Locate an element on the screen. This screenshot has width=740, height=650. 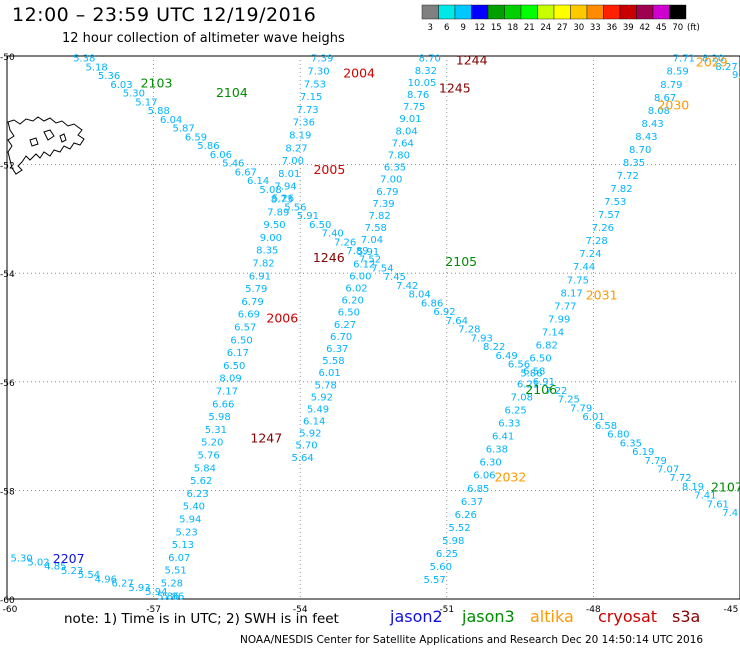
wave-height-value: 7.77 is located at coordinates (565, 306).